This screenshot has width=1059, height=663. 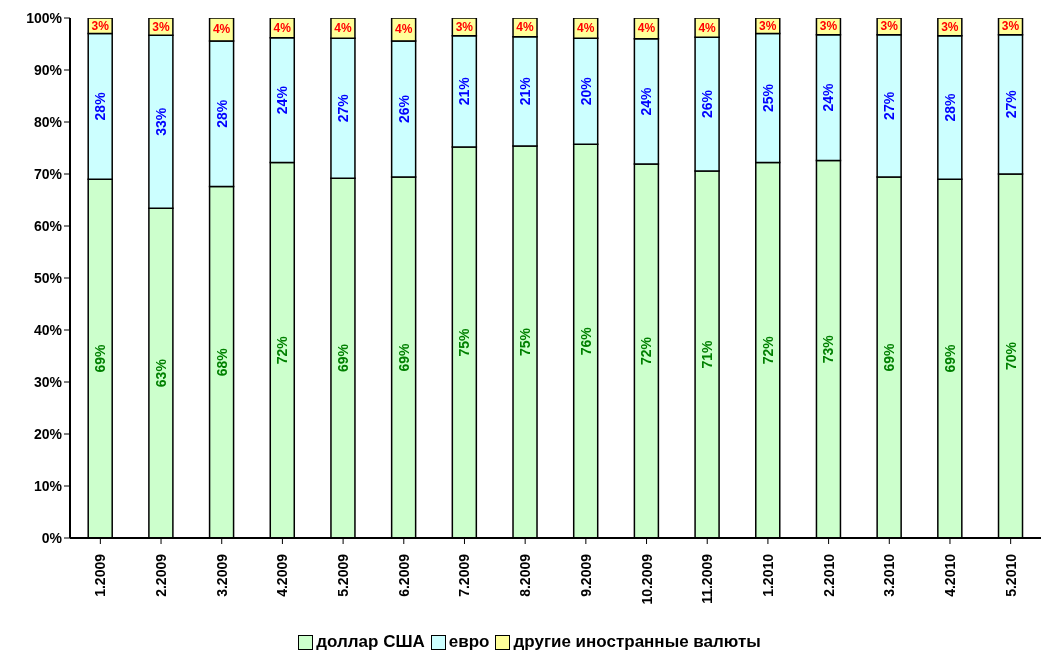 I want to click on x-tick-label: 3.2010, so click(x=889, y=575).